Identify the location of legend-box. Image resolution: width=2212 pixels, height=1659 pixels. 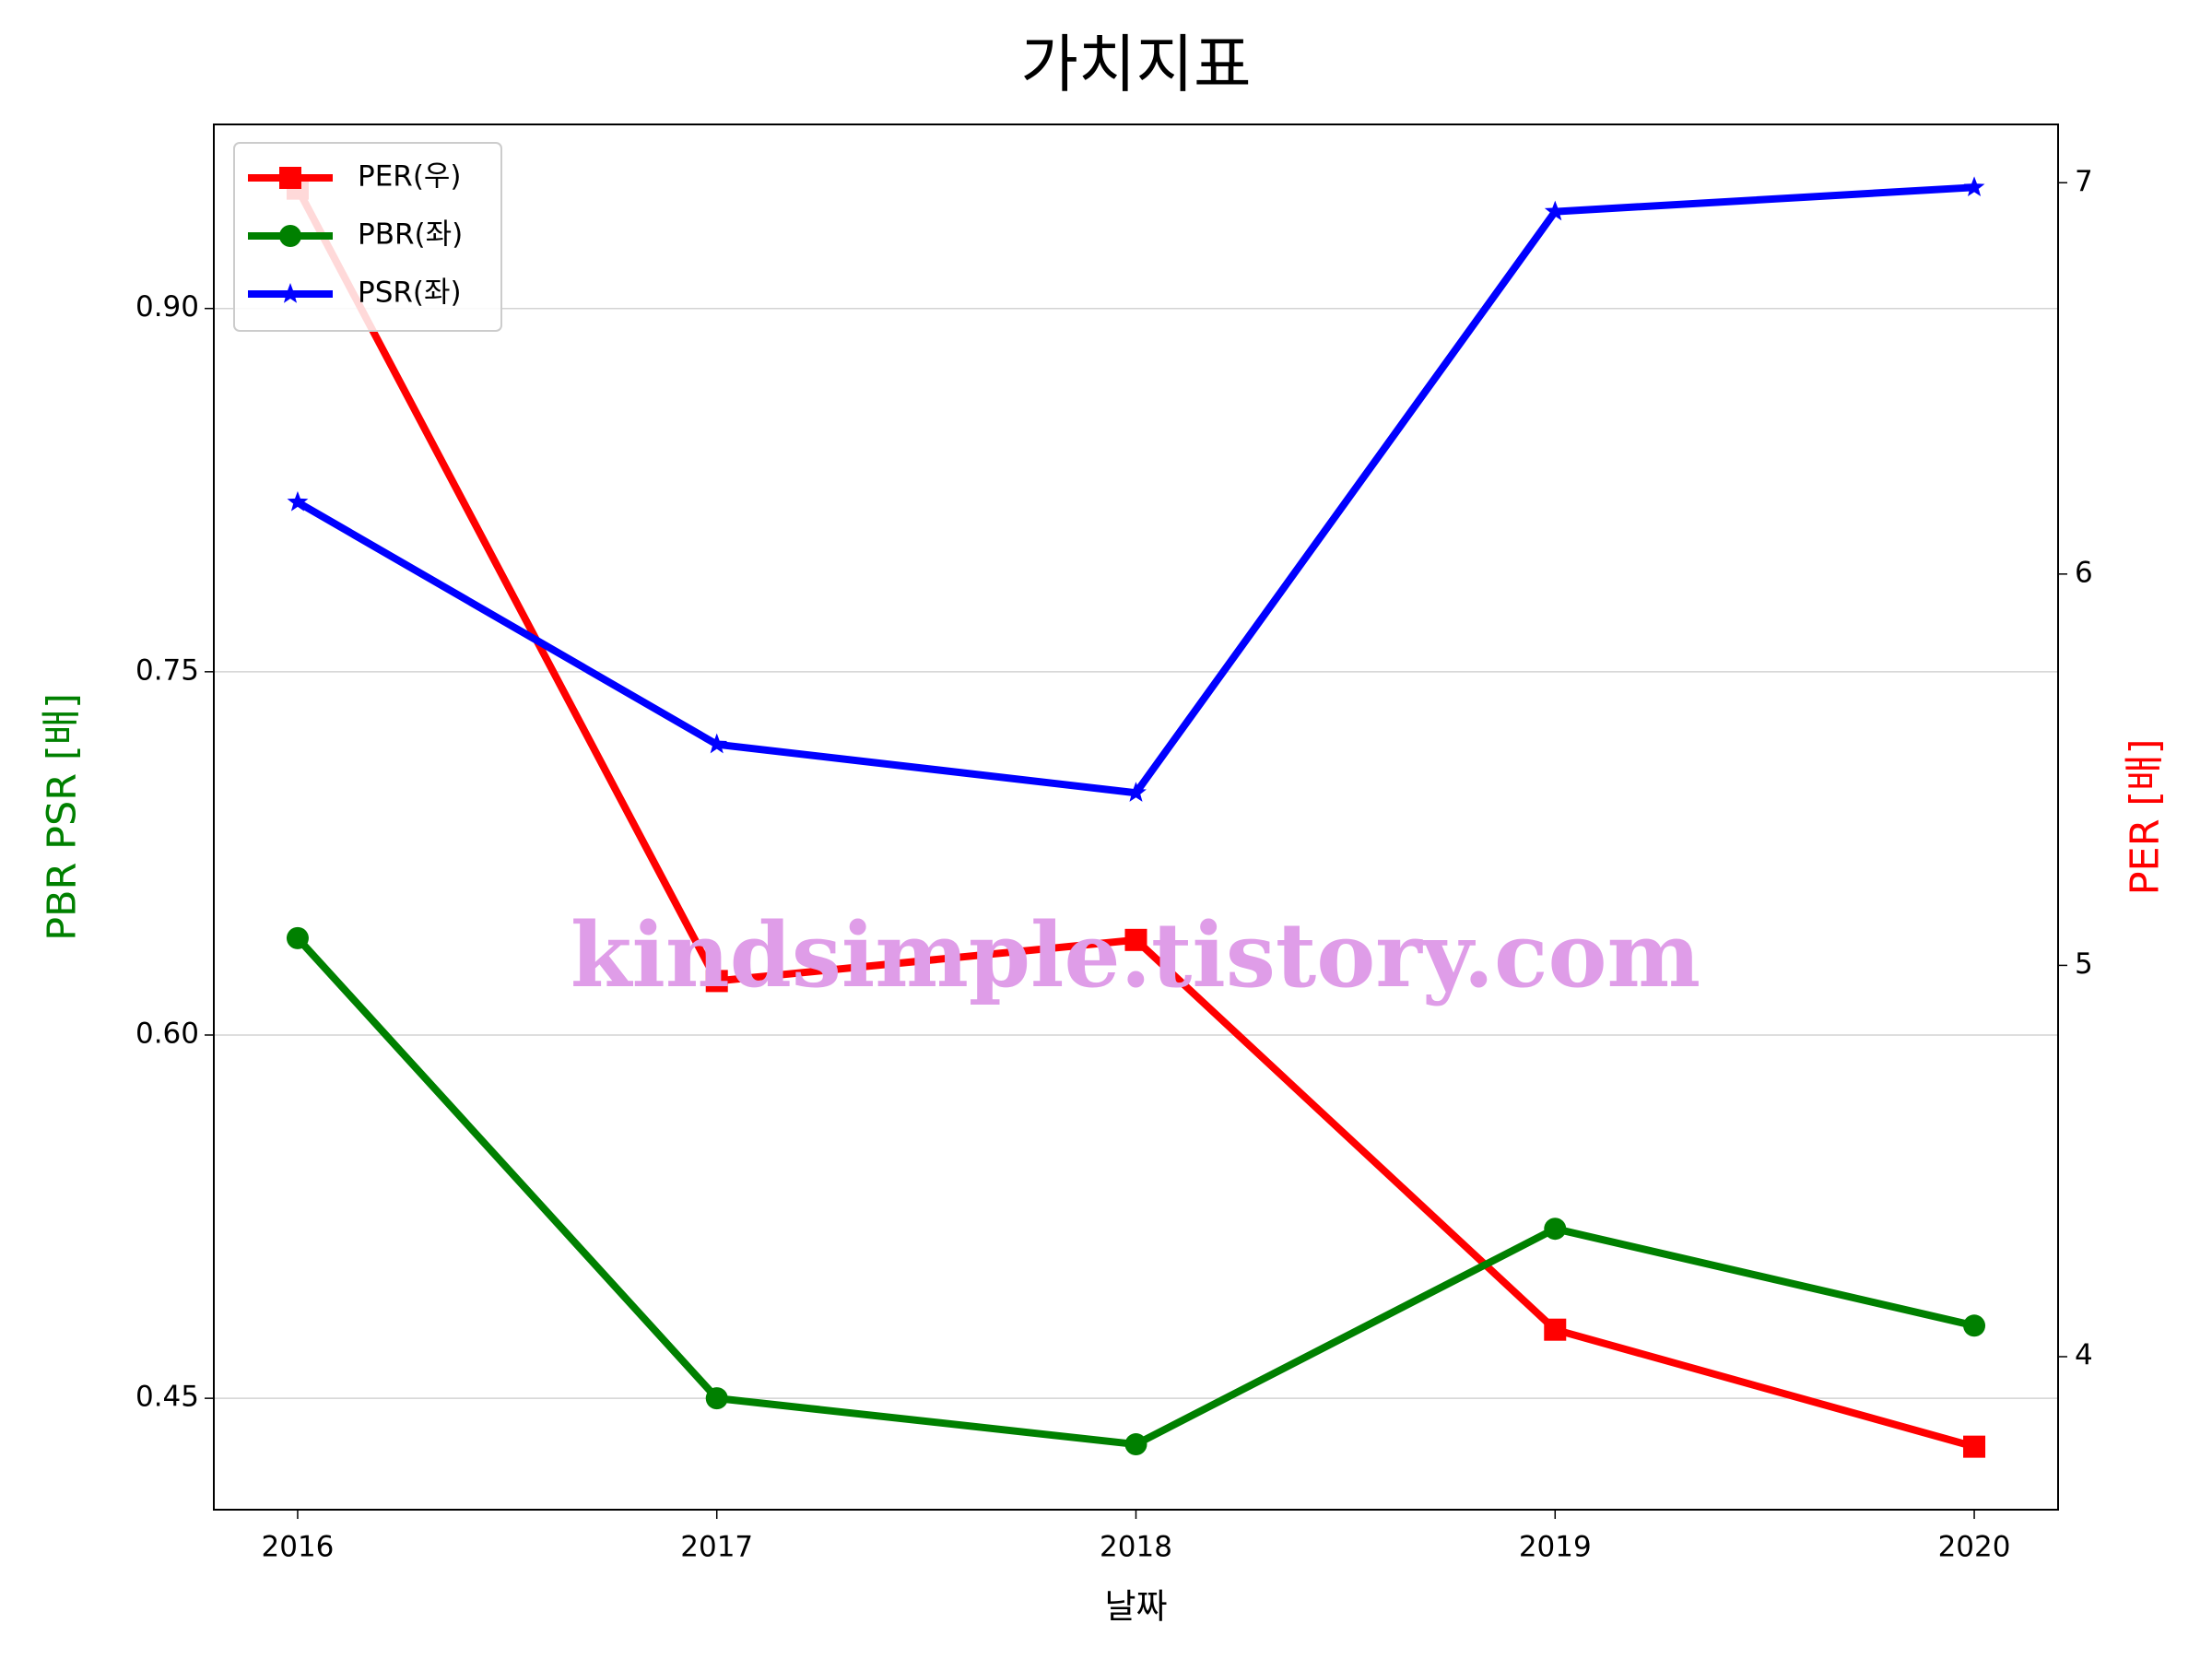
(367, 237).